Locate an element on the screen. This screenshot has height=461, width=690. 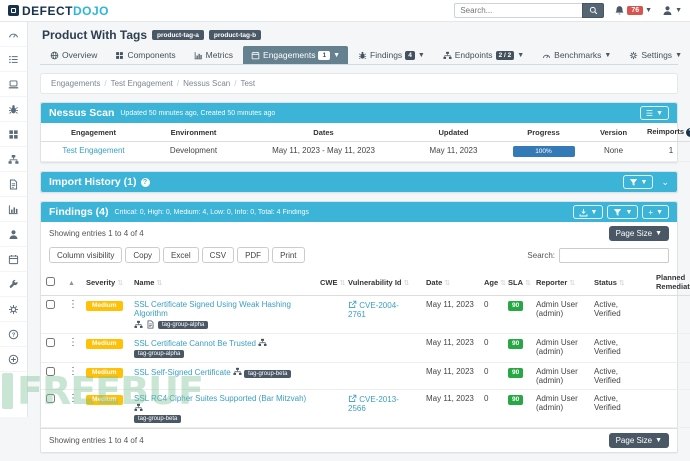
notifications-menu: 76 ▼ is located at coordinates (633, 10).